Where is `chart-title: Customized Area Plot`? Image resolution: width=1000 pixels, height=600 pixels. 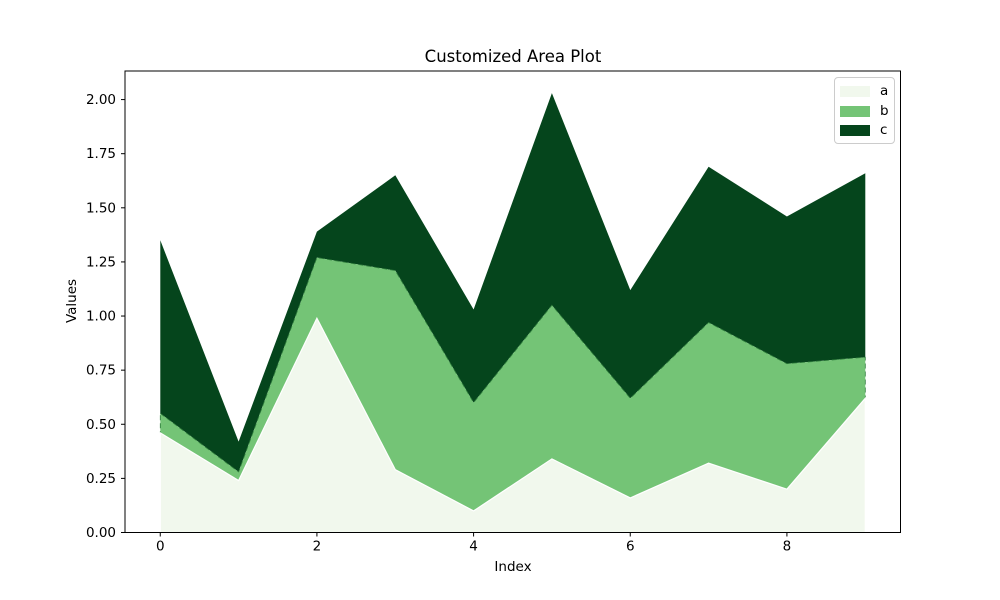 chart-title: Customized Area Plot is located at coordinates (513, 56).